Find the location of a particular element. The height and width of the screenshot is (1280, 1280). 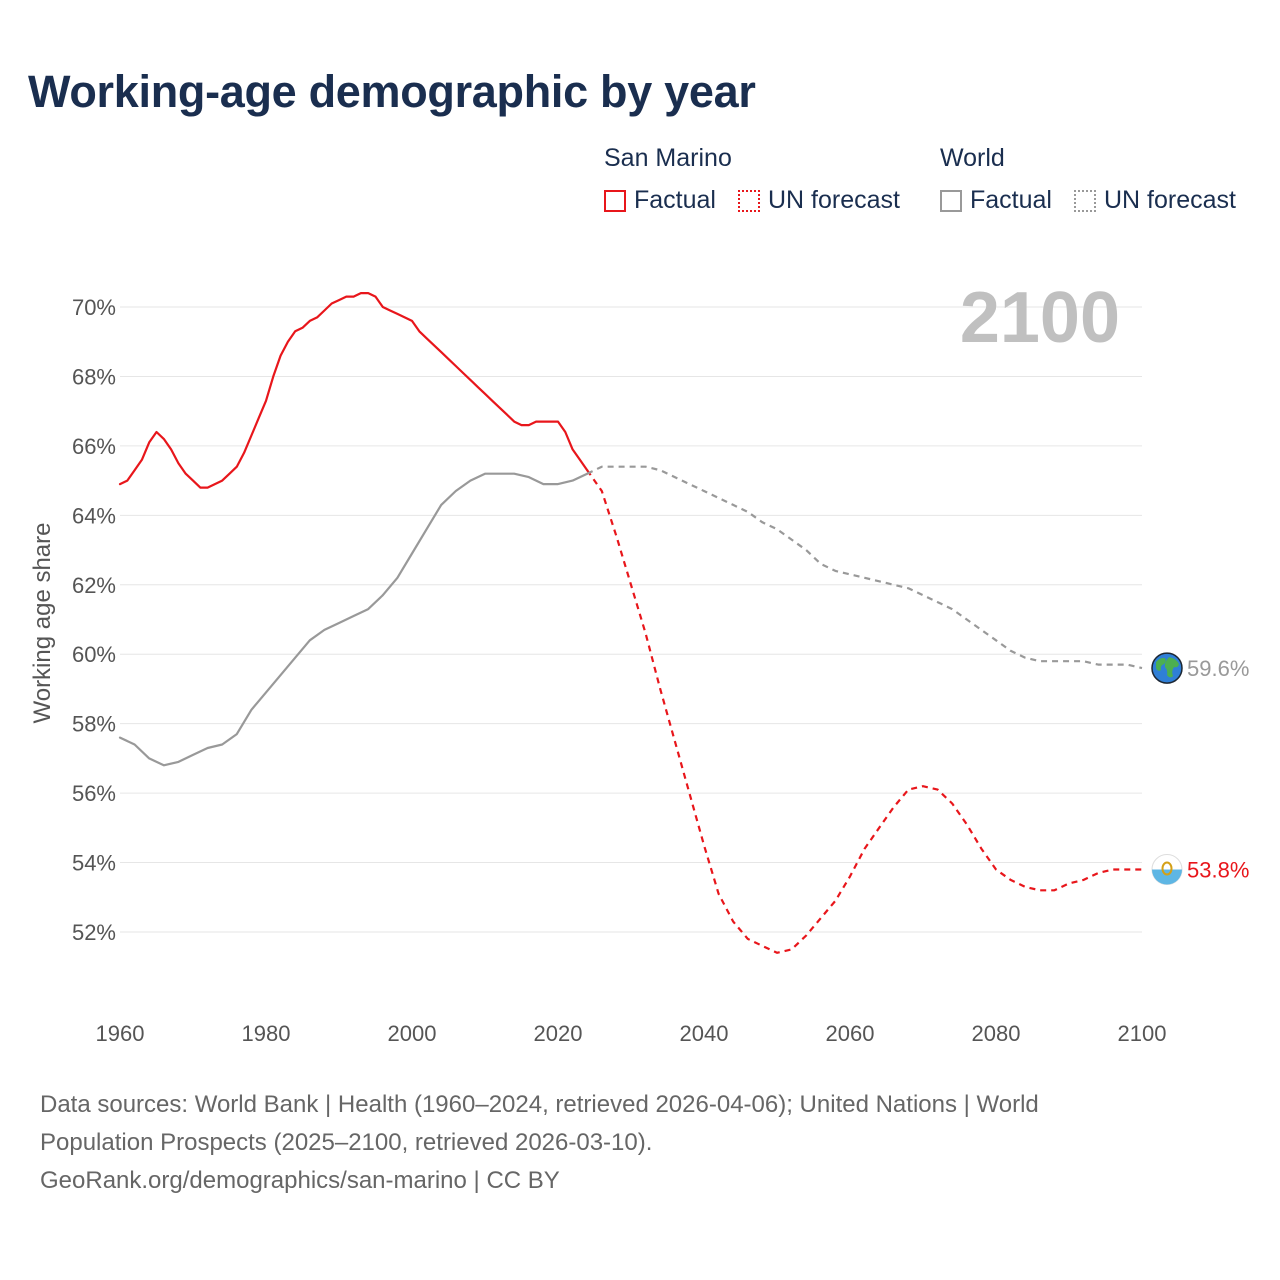

y-tick-label: 60% is located at coordinates (94, 654).